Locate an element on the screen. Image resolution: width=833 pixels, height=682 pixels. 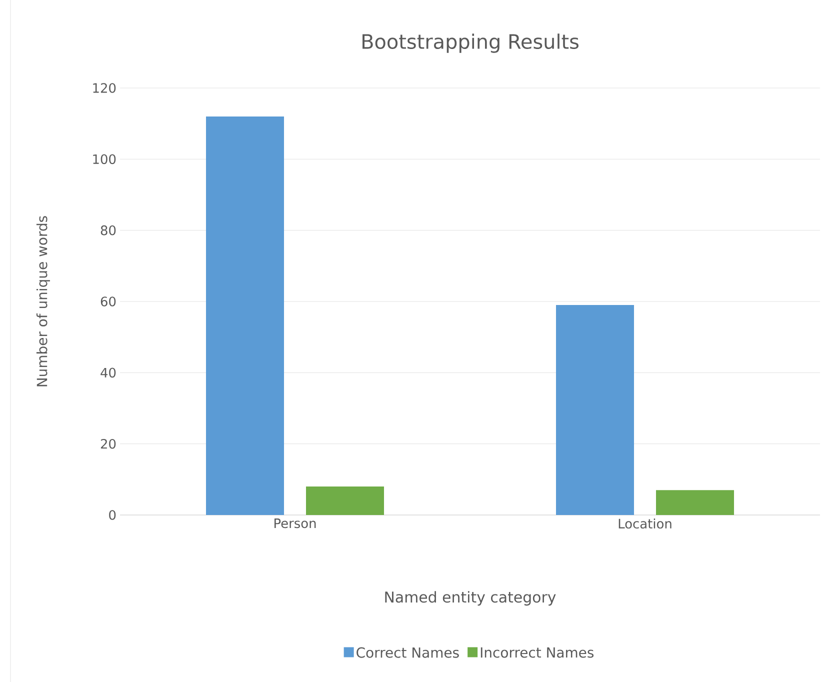
legend-label: Correct Names is located at coordinates (407, 652).